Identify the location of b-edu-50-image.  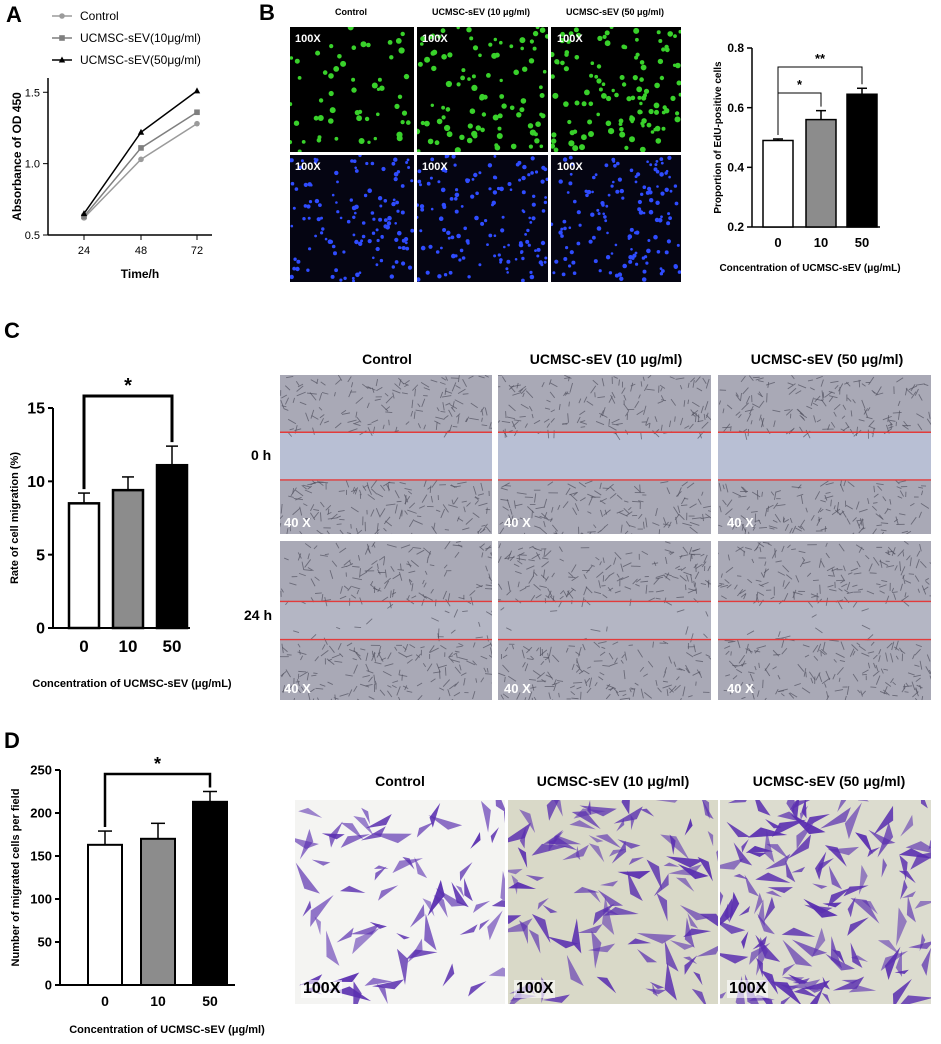
(616, 89).